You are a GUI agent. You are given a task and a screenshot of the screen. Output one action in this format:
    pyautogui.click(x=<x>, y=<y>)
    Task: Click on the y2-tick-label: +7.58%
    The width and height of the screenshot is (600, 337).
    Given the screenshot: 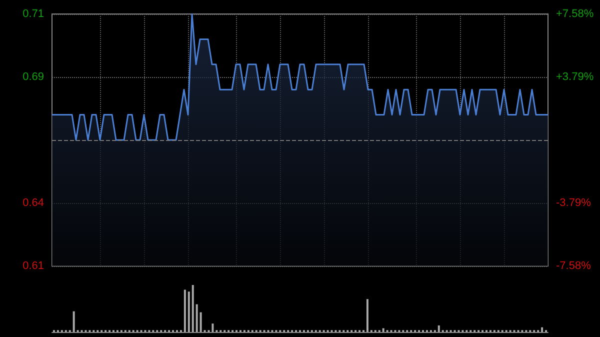 What is the action you would take?
    pyautogui.click(x=575, y=14)
    